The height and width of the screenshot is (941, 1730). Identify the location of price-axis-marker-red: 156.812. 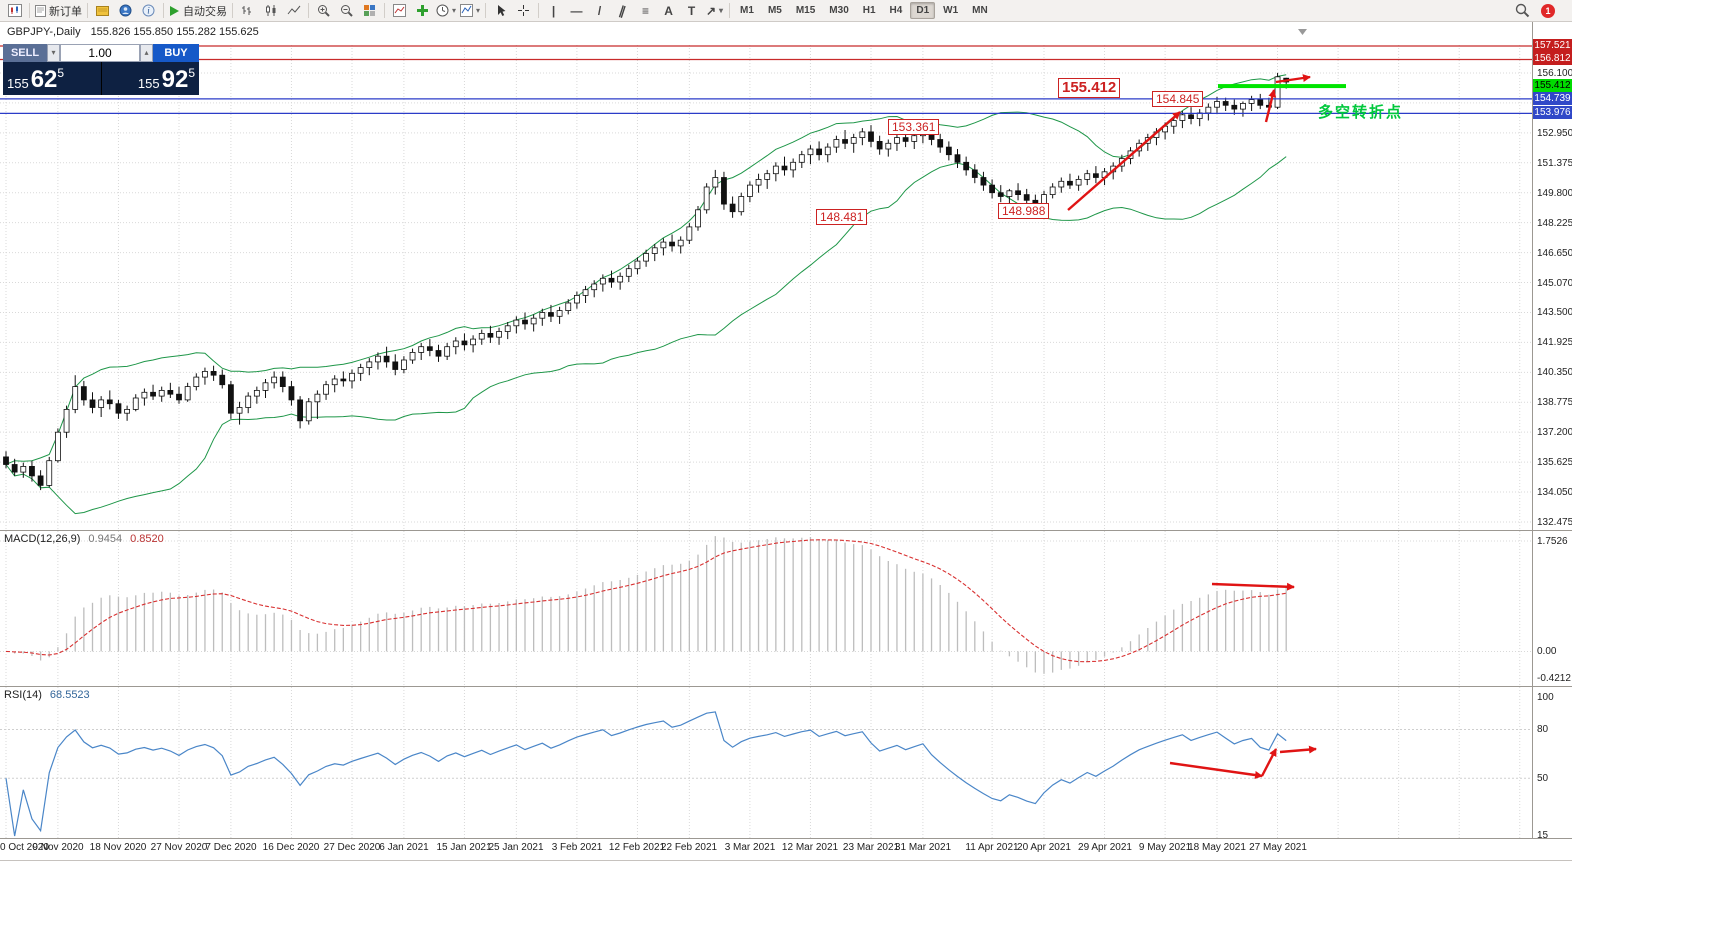
(1552, 58).